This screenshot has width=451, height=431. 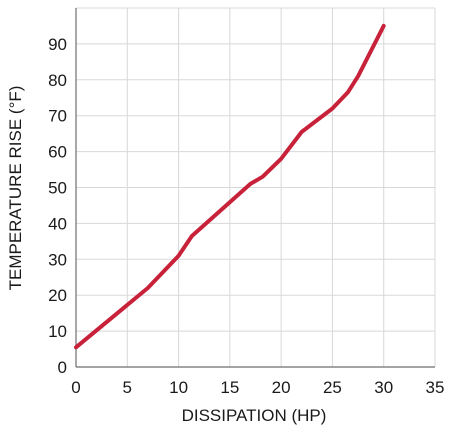 I want to click on y-tick-label: 80, so click(x=57, y=80).